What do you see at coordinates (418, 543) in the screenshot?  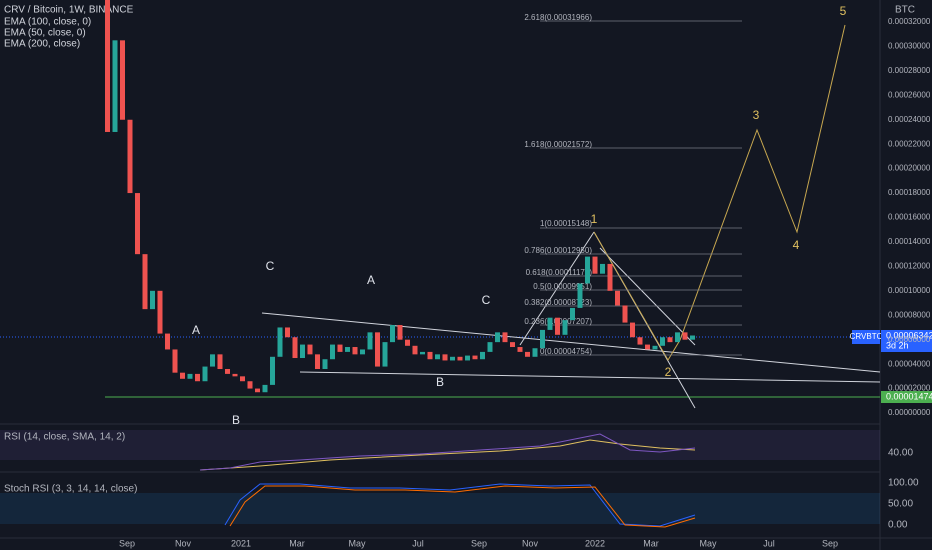 I see `time-label: Jul` at bounding box center [418, 543].